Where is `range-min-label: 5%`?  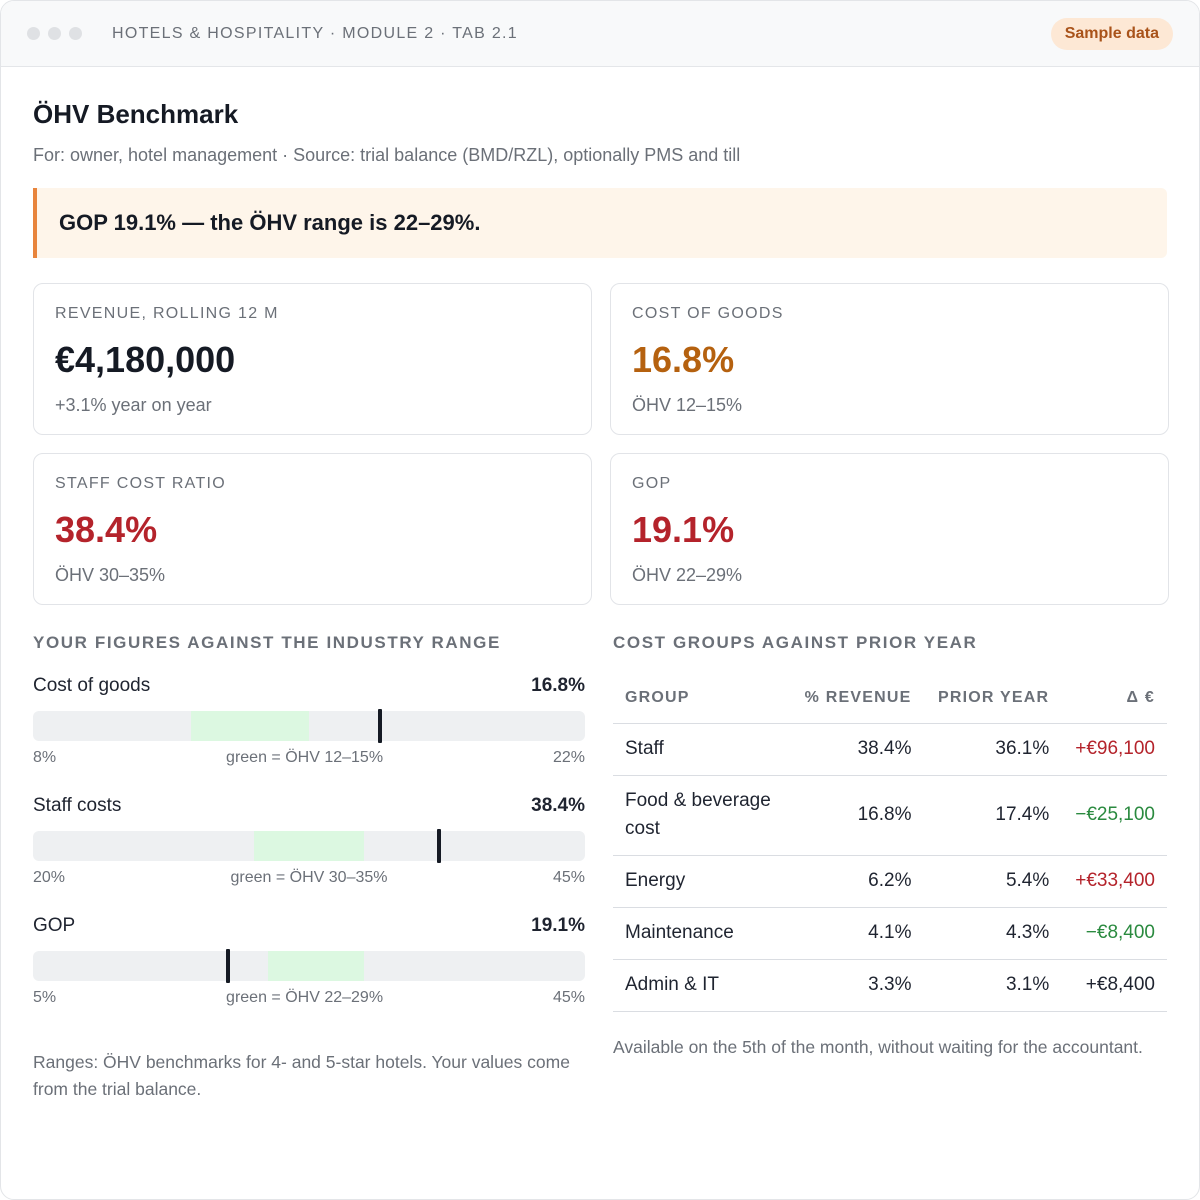 range-min-label: 5% is located at coordinates (45, 997).